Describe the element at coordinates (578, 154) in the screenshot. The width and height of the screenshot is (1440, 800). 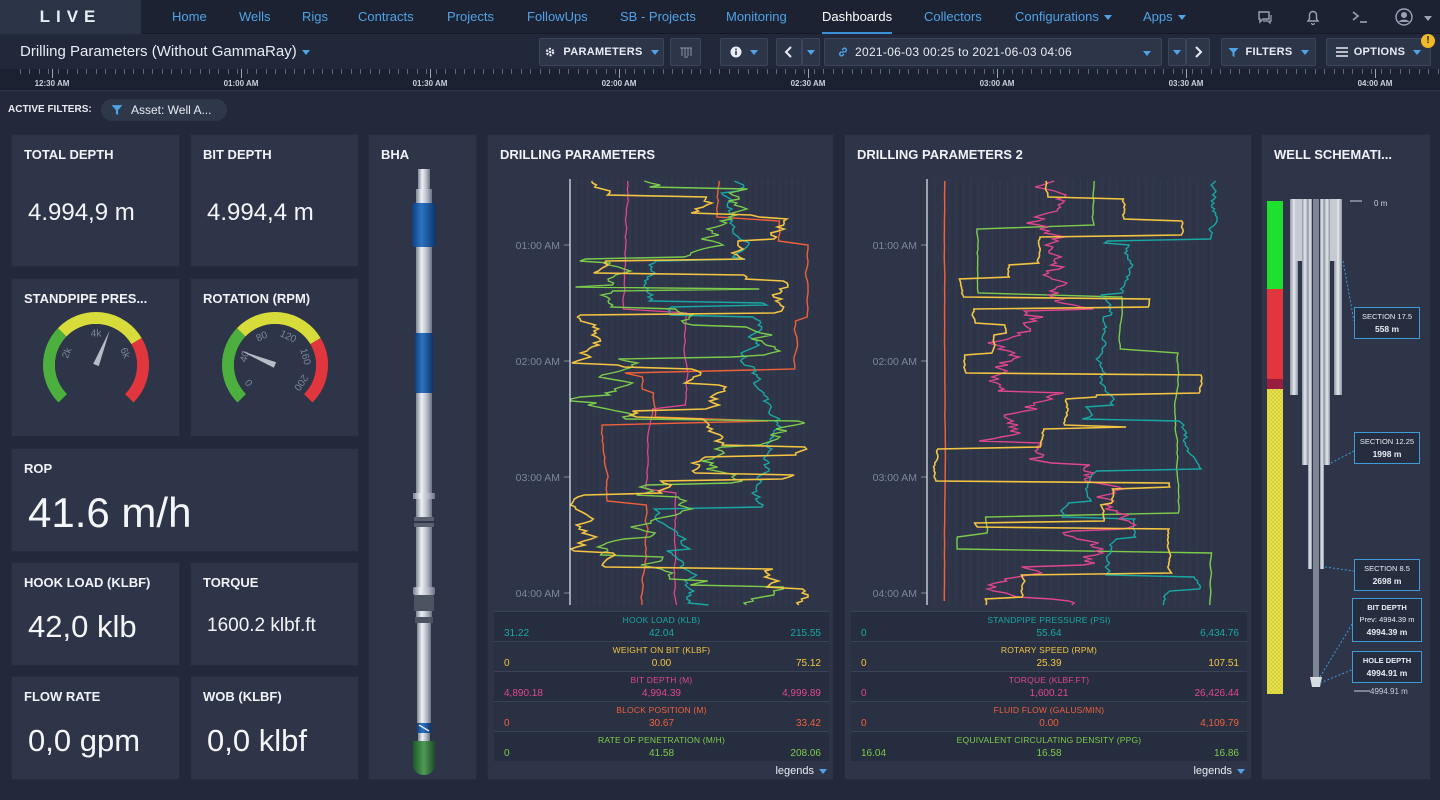
I see `panel-title: DRILLING PARAMETERS` at that location.